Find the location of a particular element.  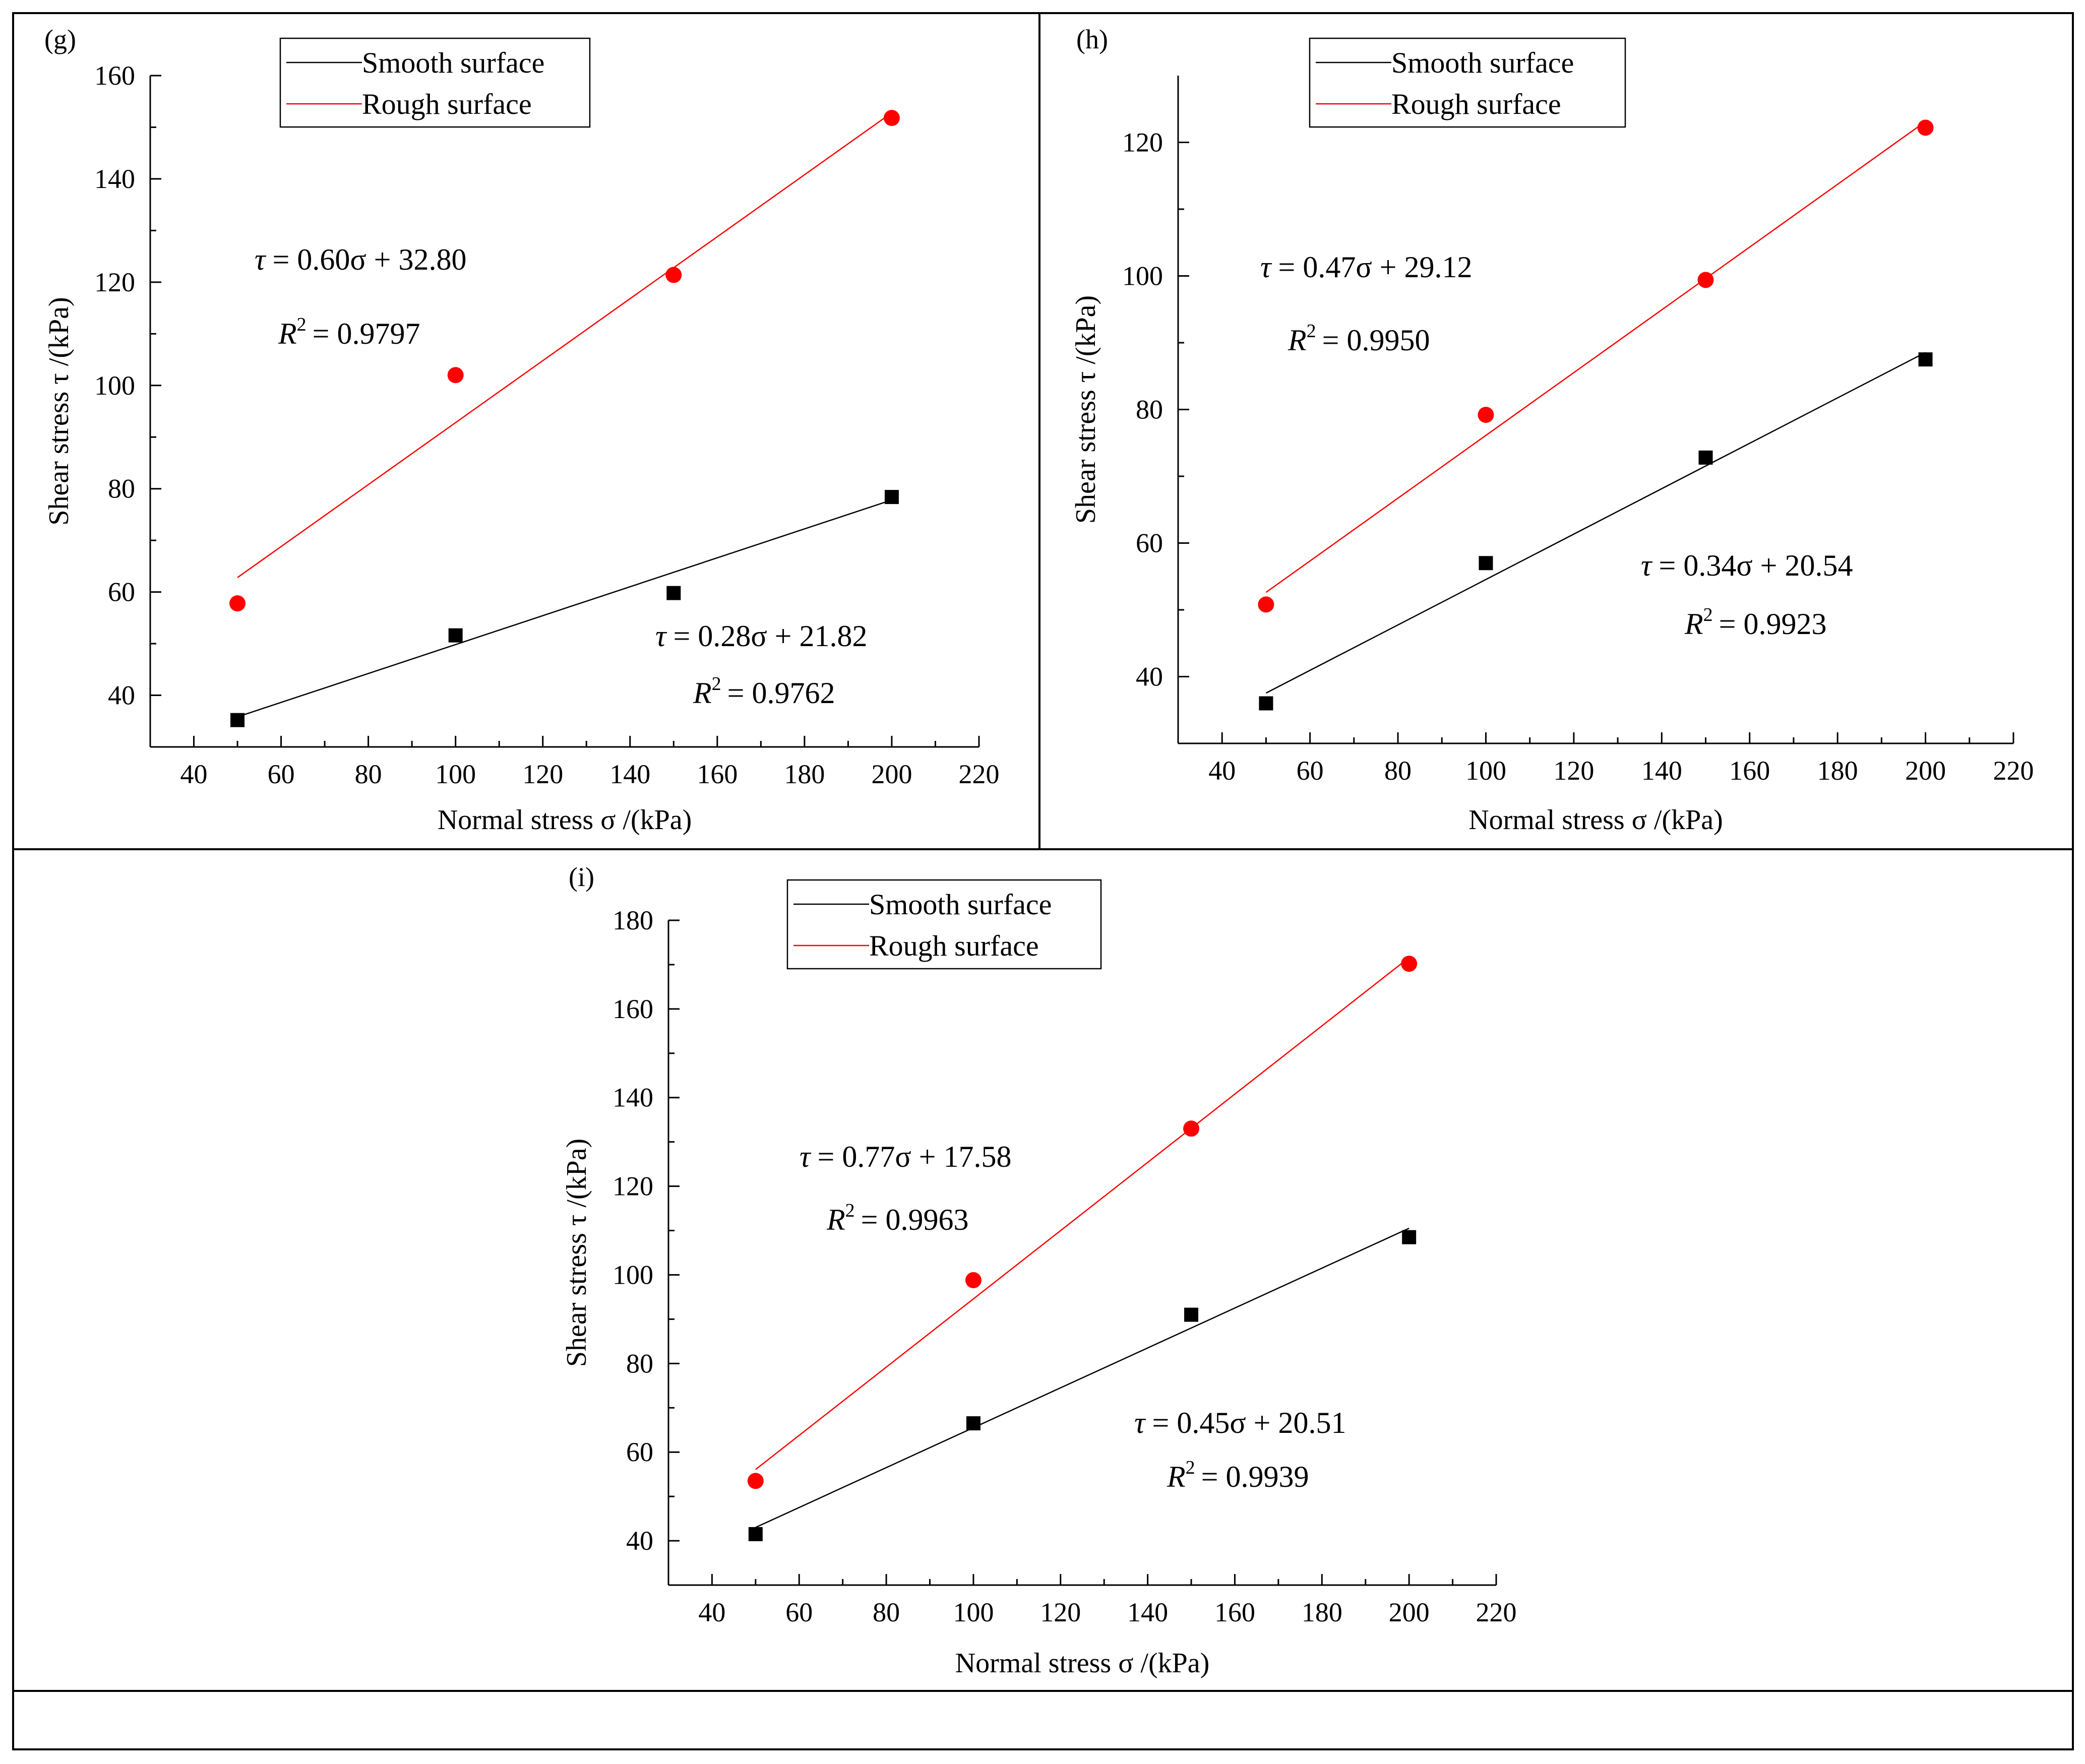

y-tick-label: 160 is located at coordinates (114, 76).